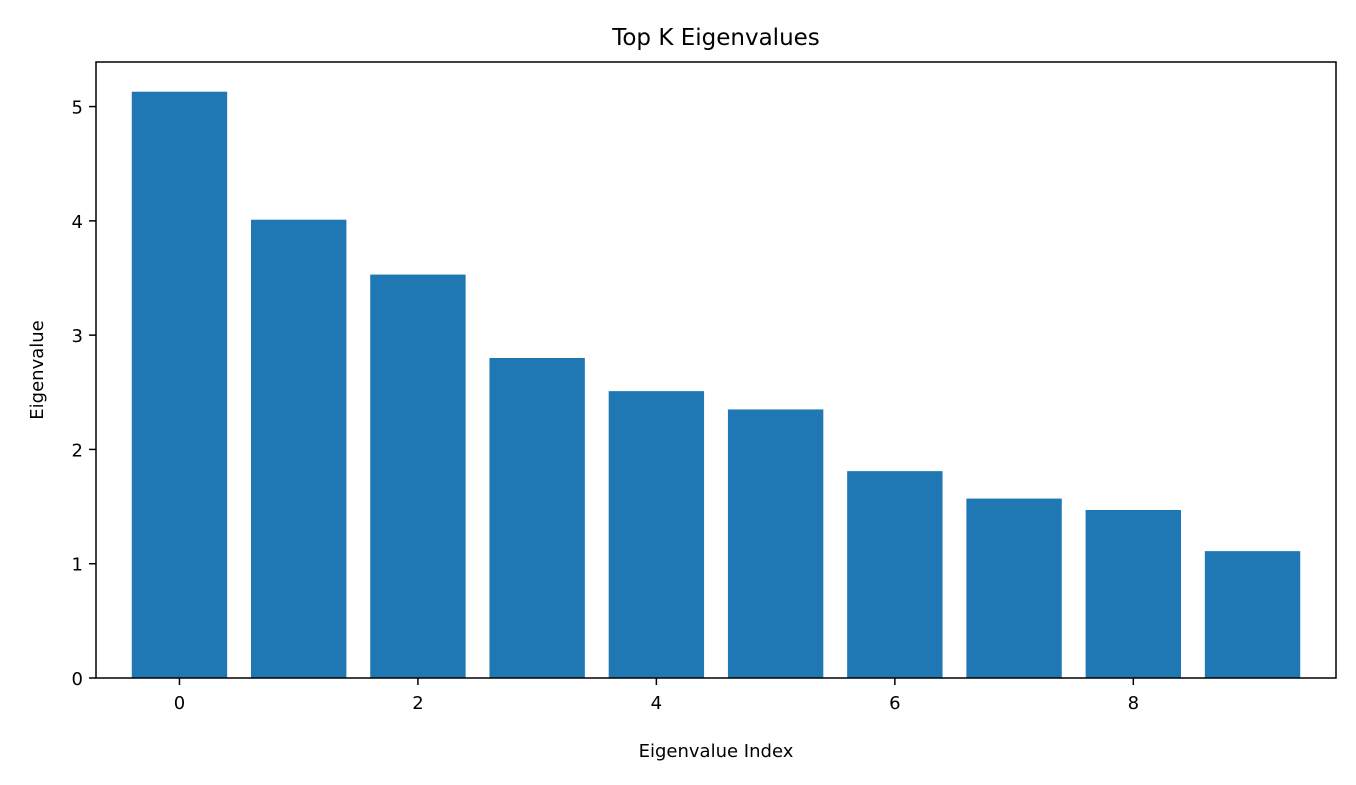  I want to click on x-tick-label-0: 0, so click(179, 703).